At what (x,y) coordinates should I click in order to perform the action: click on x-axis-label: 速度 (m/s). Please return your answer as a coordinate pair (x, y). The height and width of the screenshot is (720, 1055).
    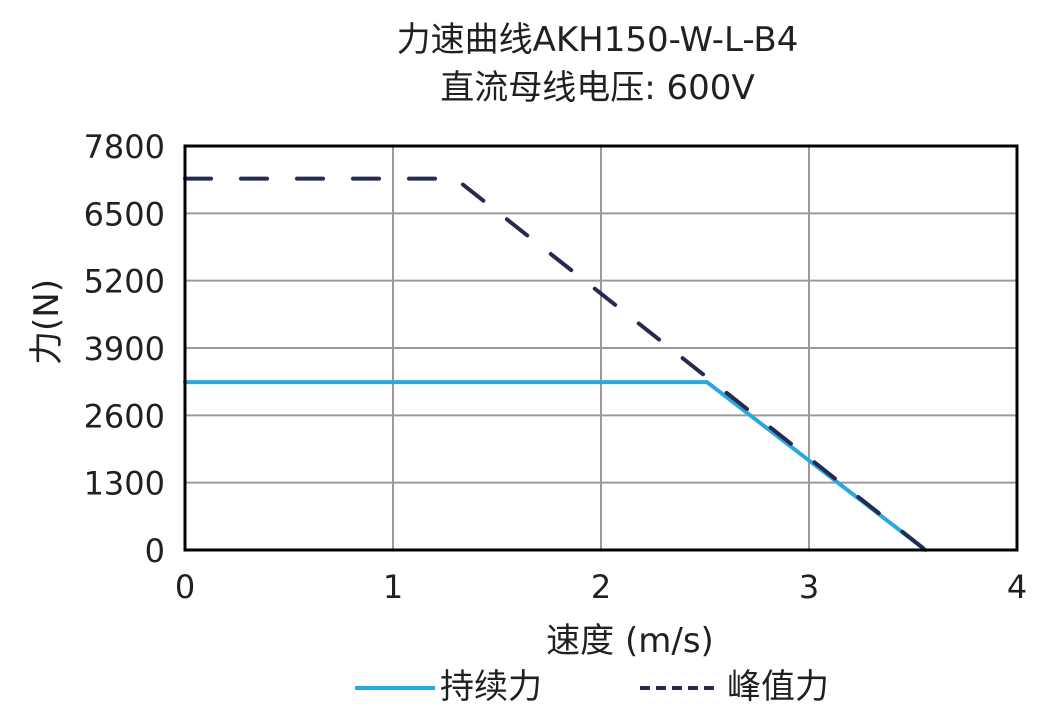
    Looking at the image, I should click on (630, 641).